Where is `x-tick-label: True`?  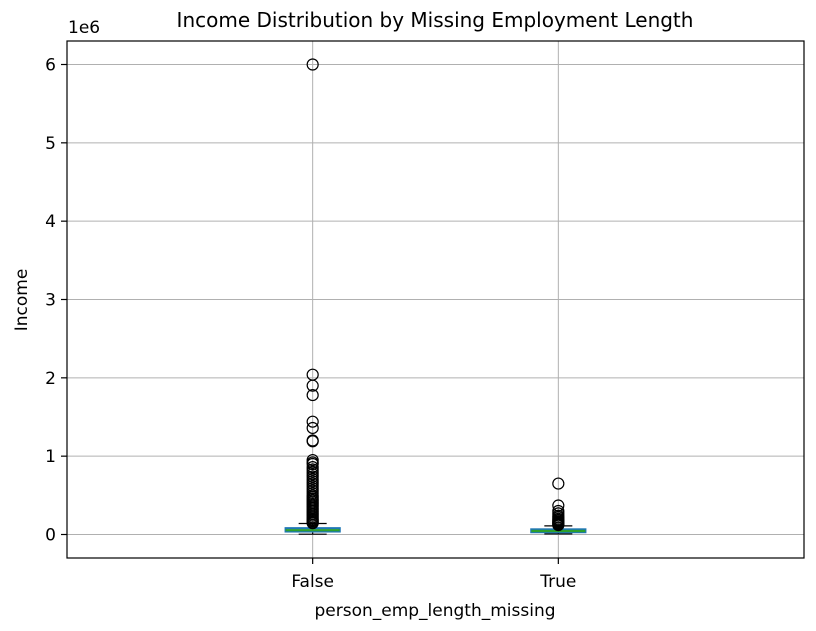 x-tick-label: True is located at coordinates (557, 582).